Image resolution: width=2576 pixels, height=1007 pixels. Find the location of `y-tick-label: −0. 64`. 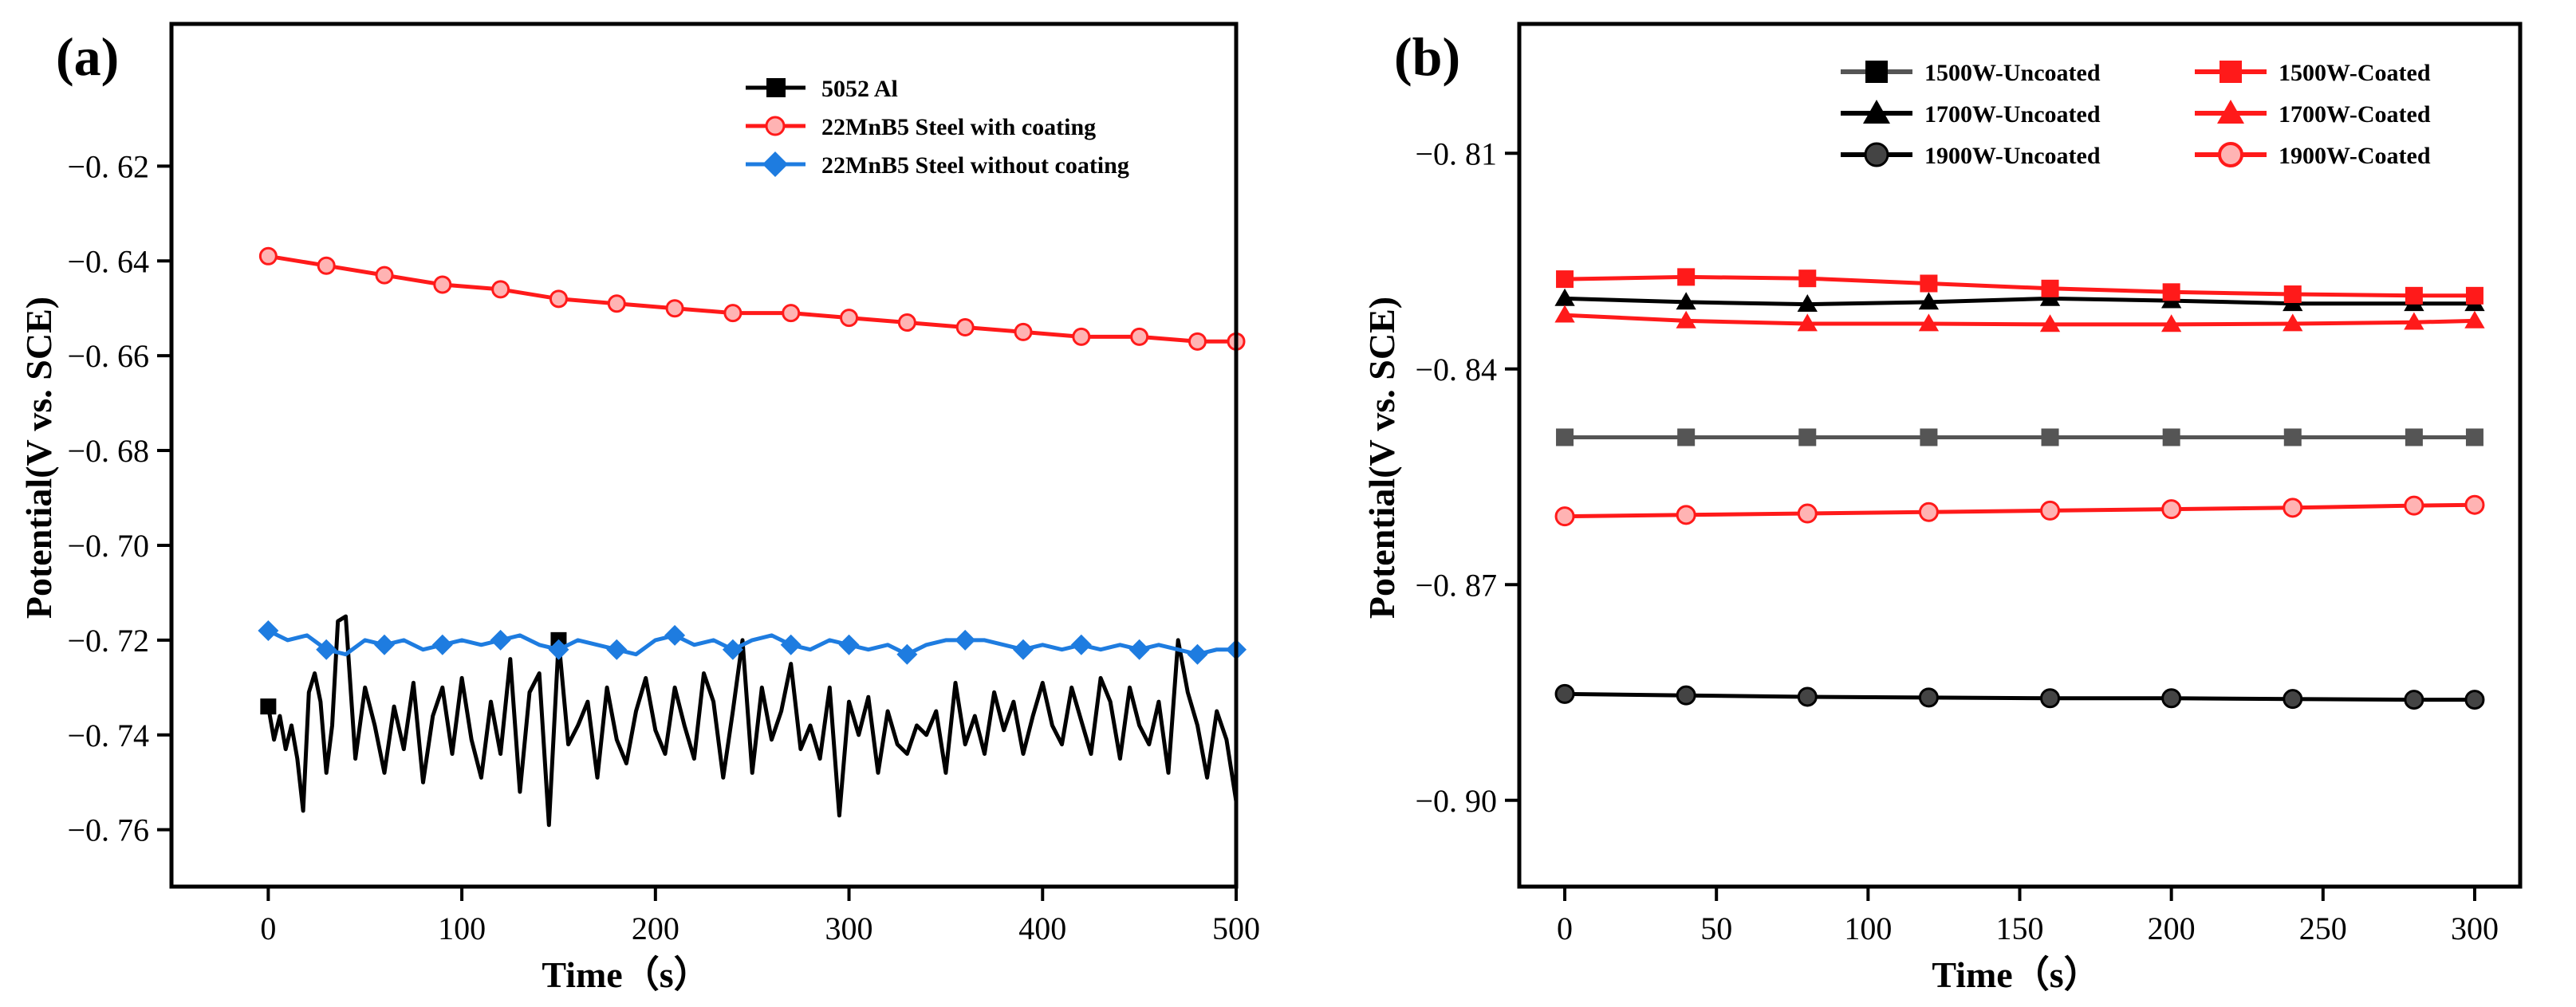

y-tick-label: −0. 64 is located at coordinates (108, 261).